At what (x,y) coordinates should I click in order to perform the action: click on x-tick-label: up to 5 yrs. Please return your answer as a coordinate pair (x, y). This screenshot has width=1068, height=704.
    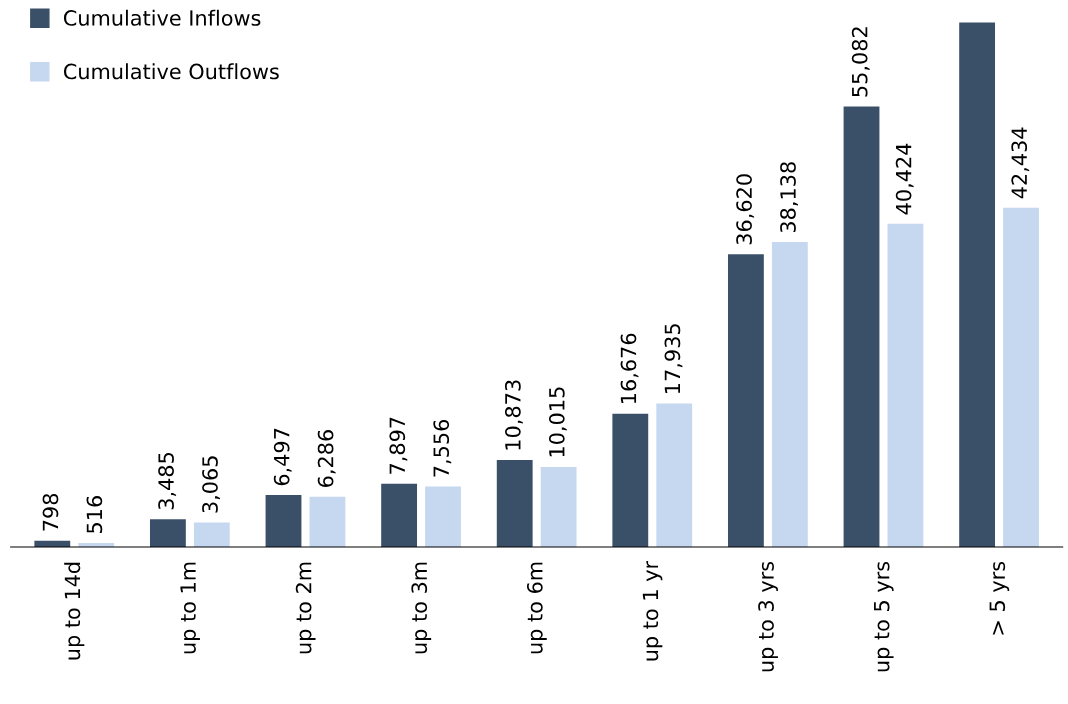
    Looking at the image, I should click on (884, 616).